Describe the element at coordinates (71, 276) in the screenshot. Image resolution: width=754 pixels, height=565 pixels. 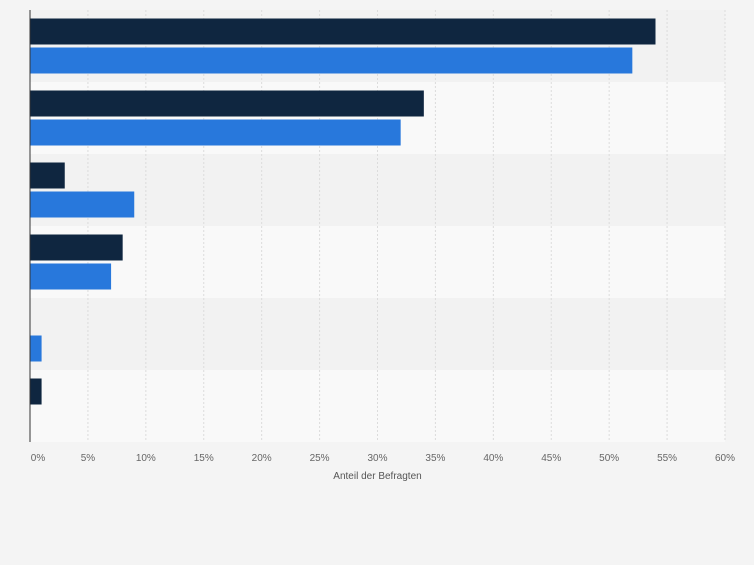
I see `bar-s1-c3` at that location.